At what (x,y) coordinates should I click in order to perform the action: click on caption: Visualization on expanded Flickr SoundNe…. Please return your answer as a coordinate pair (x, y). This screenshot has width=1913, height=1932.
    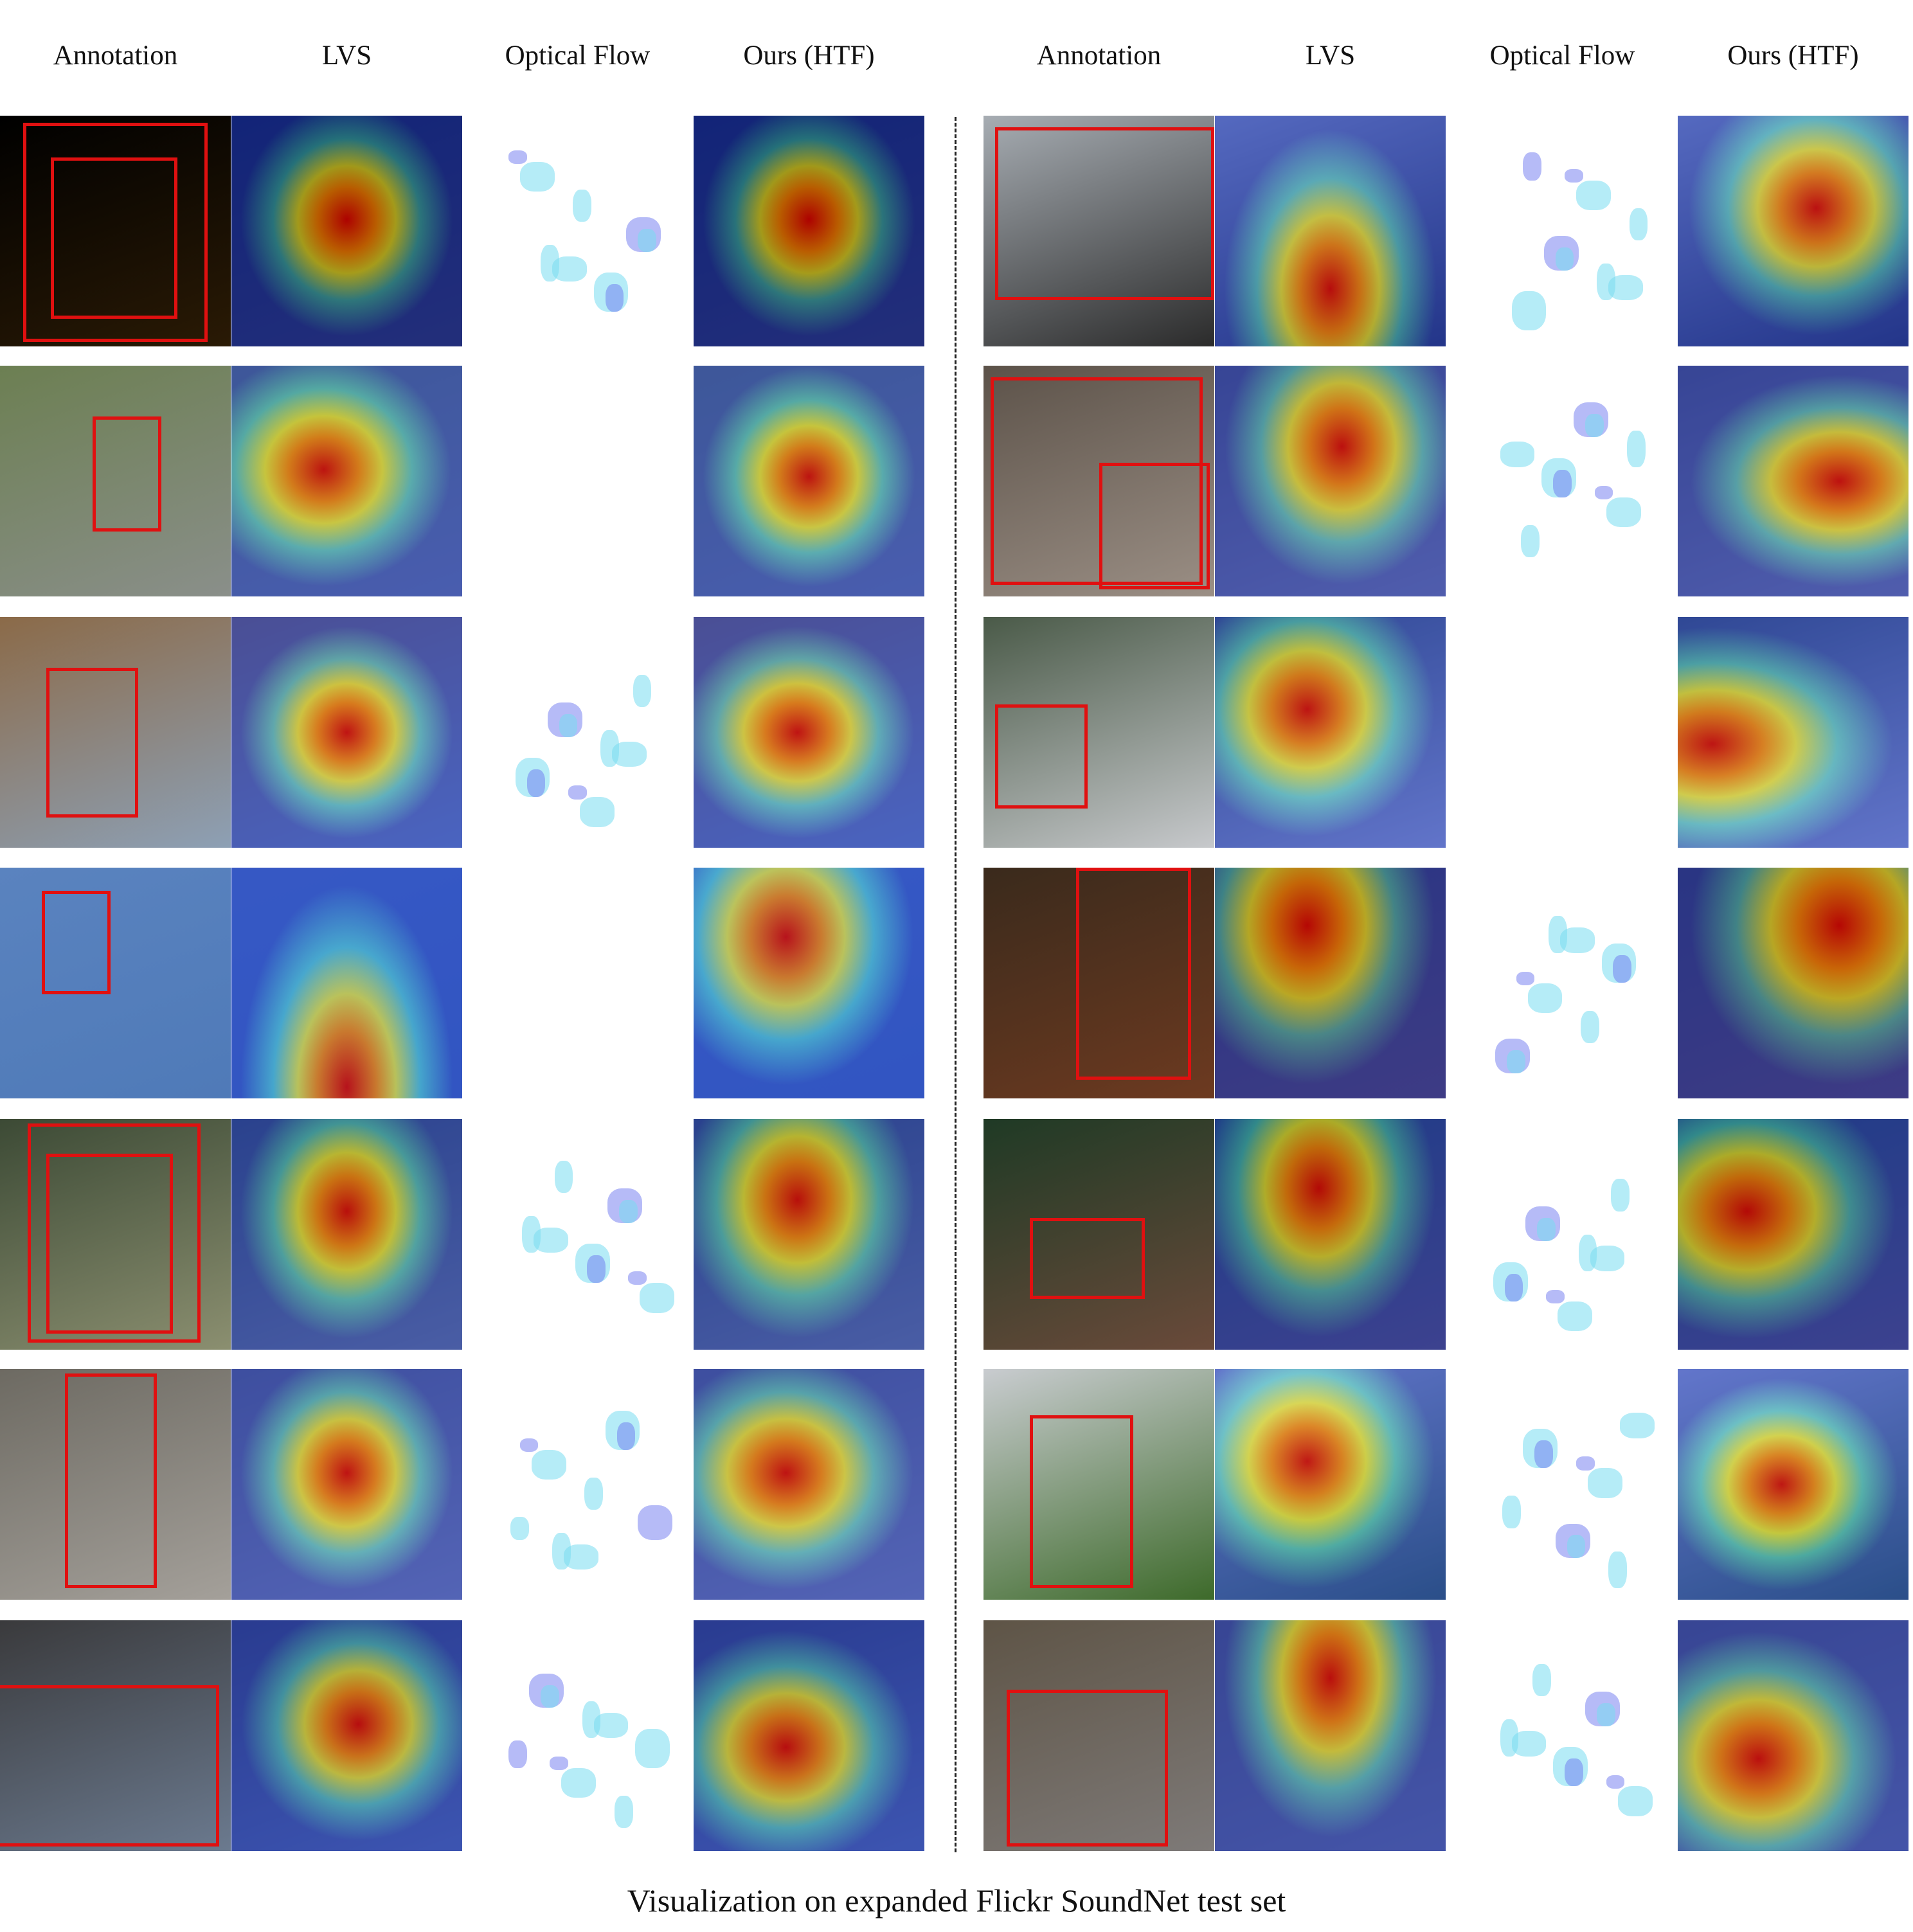
    Looking at the image, I should click on (956, 1901).